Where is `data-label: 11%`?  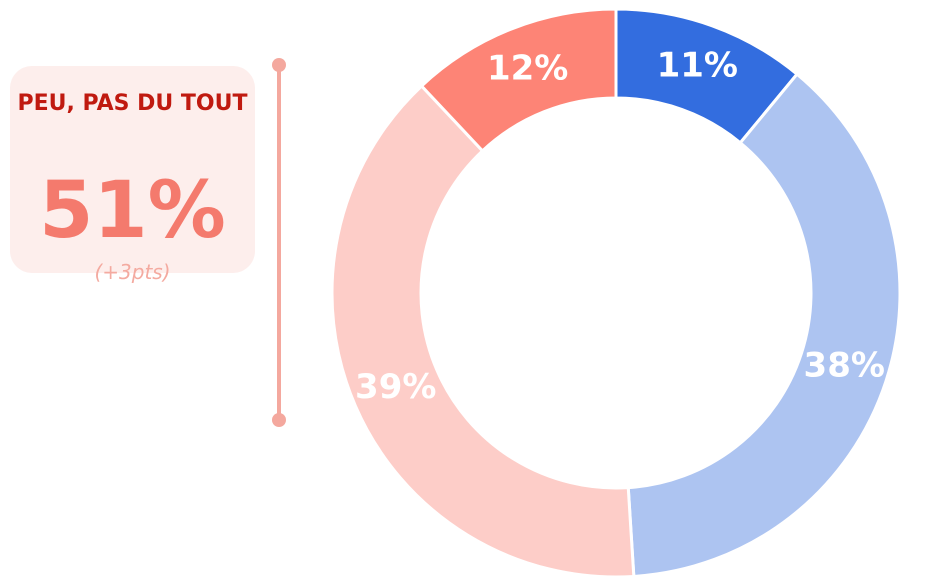
data-label: 11% is located at coordinates (697, 66).